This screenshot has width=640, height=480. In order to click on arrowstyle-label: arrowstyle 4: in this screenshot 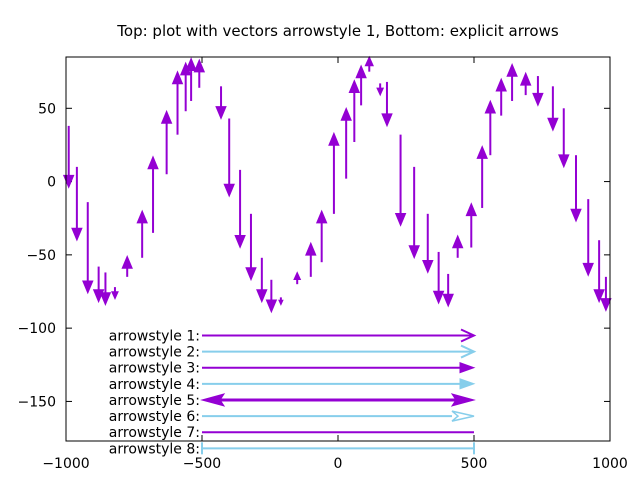, I will do `click(154, 385)`.